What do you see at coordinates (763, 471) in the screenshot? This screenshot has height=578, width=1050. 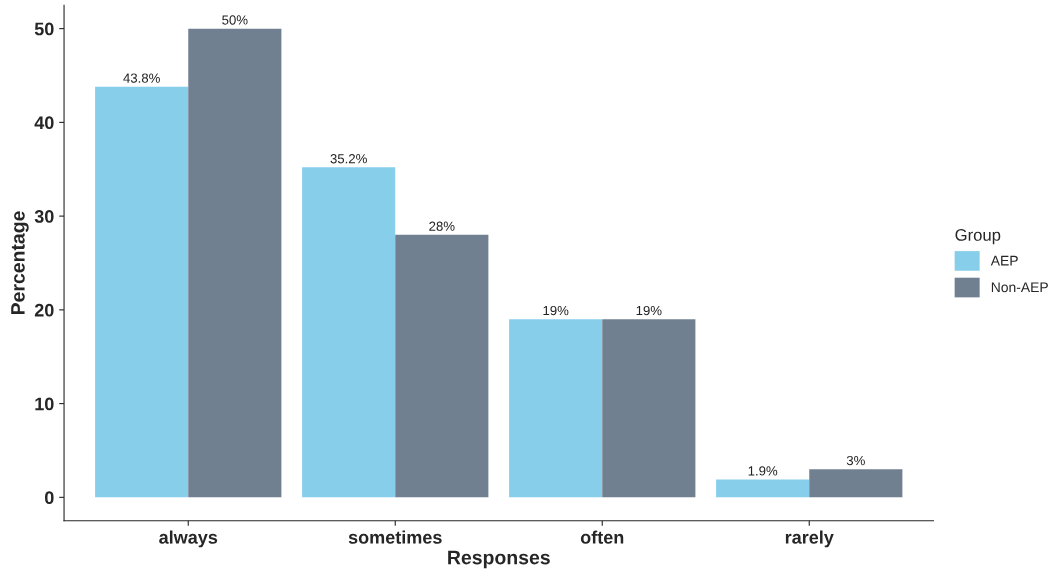 I see `data-label: 1.9%` at bounding box center [763, 471].